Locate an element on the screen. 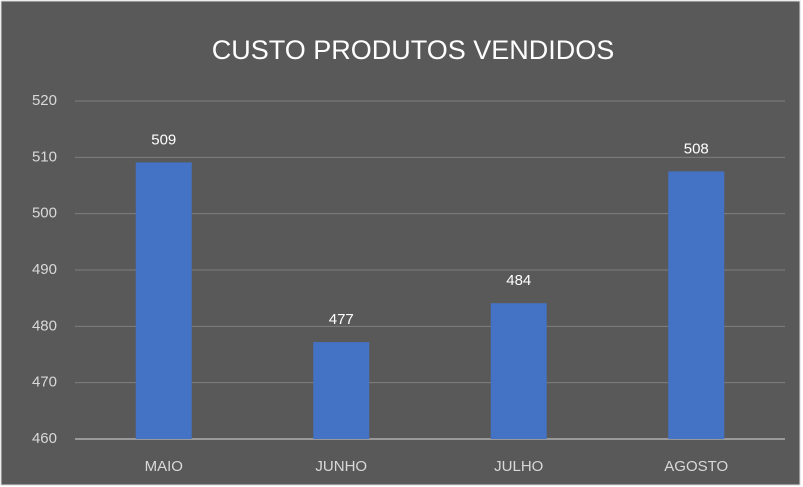  data-label: 477 is located at coordinates (341, 319).